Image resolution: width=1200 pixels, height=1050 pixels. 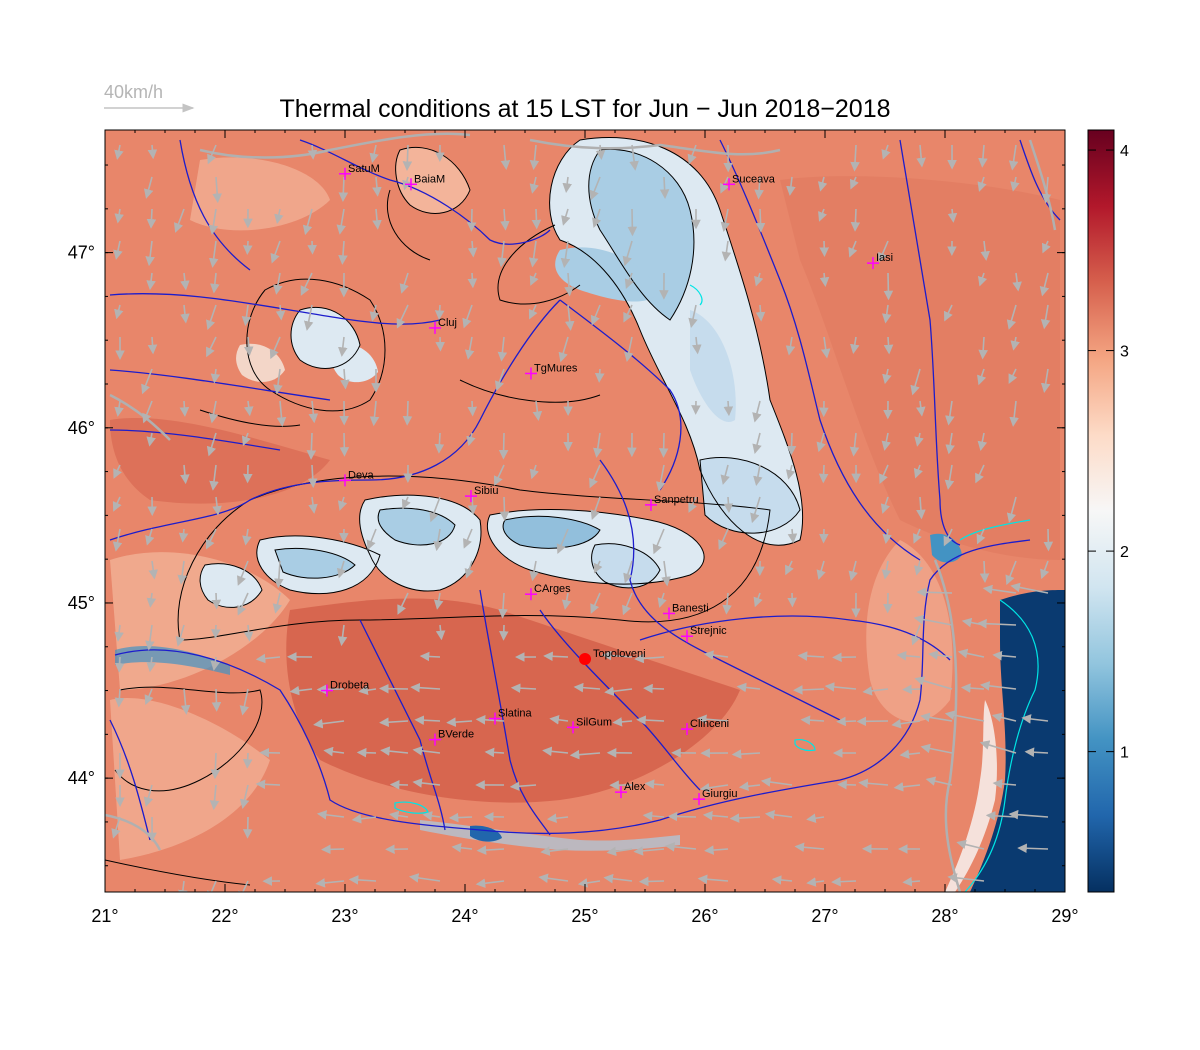 What do you see at coordinates (451, 737) in the screenshot?
I see `city-bverde: BVerde` at bounding box center [451, 737].